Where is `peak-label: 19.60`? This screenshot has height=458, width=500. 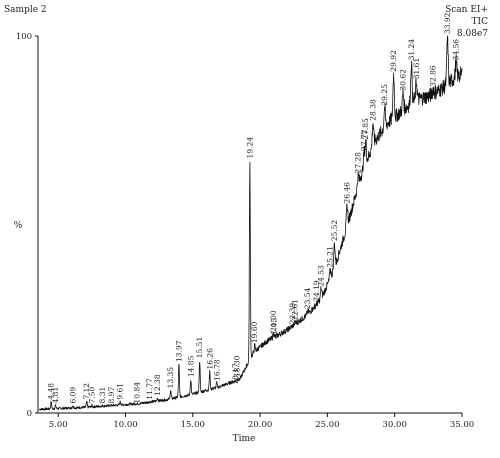 peak-label: 19.60 is located at coordinates (254, 332).